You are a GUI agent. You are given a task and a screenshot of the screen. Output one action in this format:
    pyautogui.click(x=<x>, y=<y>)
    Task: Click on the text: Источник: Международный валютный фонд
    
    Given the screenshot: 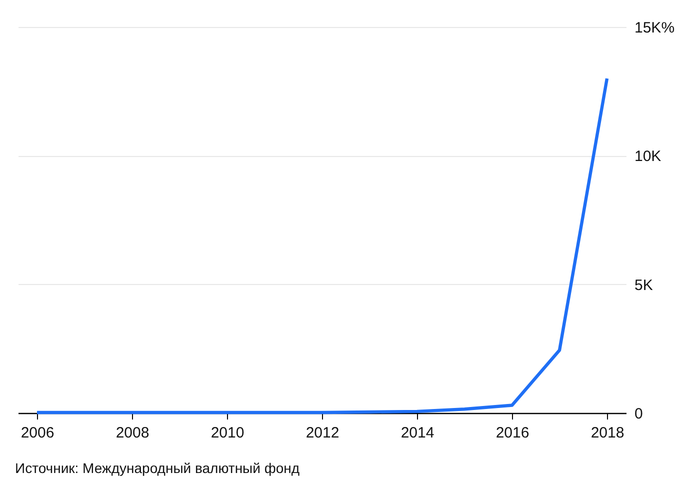 What is the action you would take?
    pyautogui.click(x=157, y=468)
    